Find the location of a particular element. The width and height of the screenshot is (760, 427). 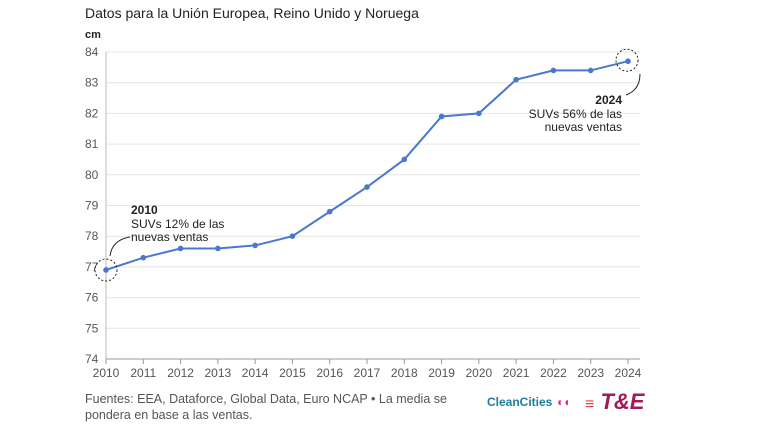

x-tick-label: 2012 is located at coordinates (180, 373).